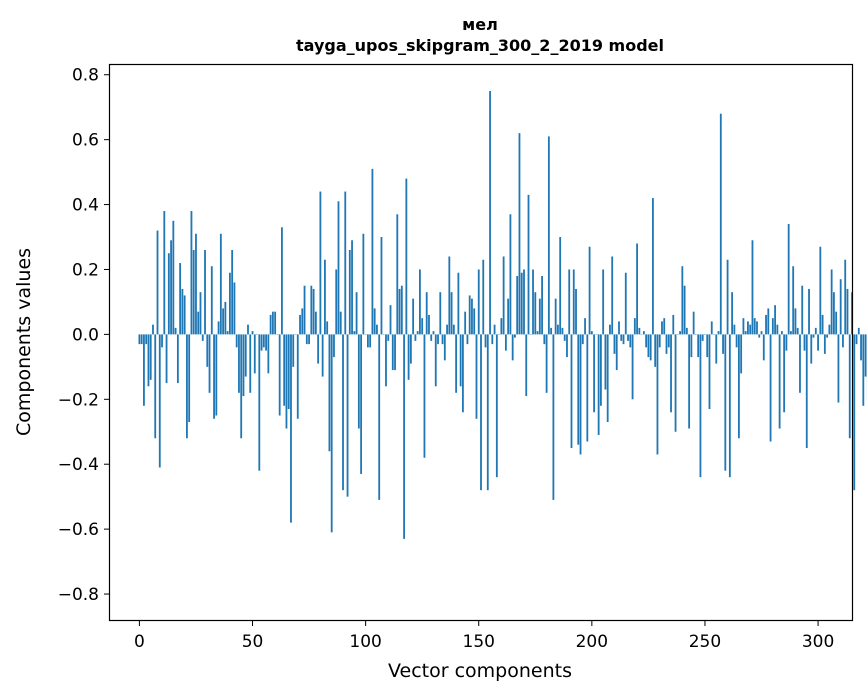  I want to click on x-tick-label-150: 150, so click(479, 642).